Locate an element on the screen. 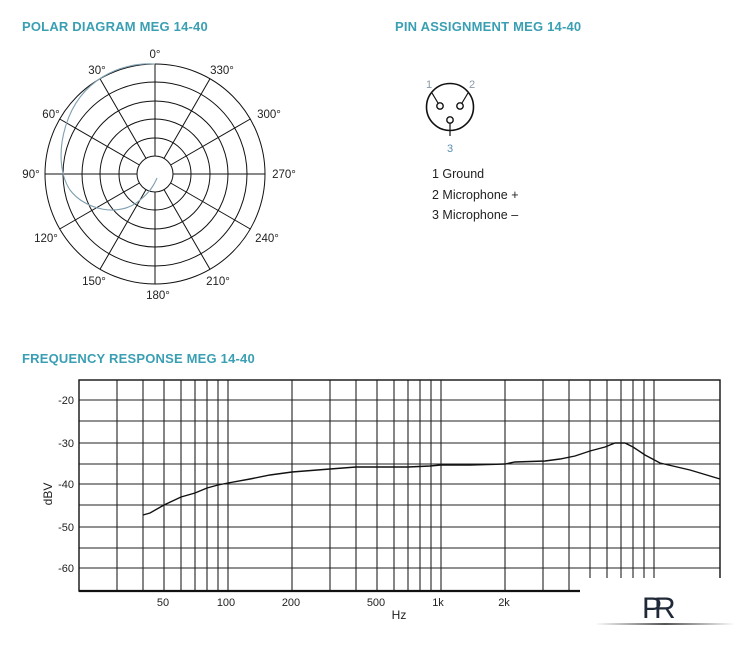 This screenshot has height=645, width=747. polar-title: POLAR DIAGRAM MEG 14-40 is located at coordinates (115, 26).